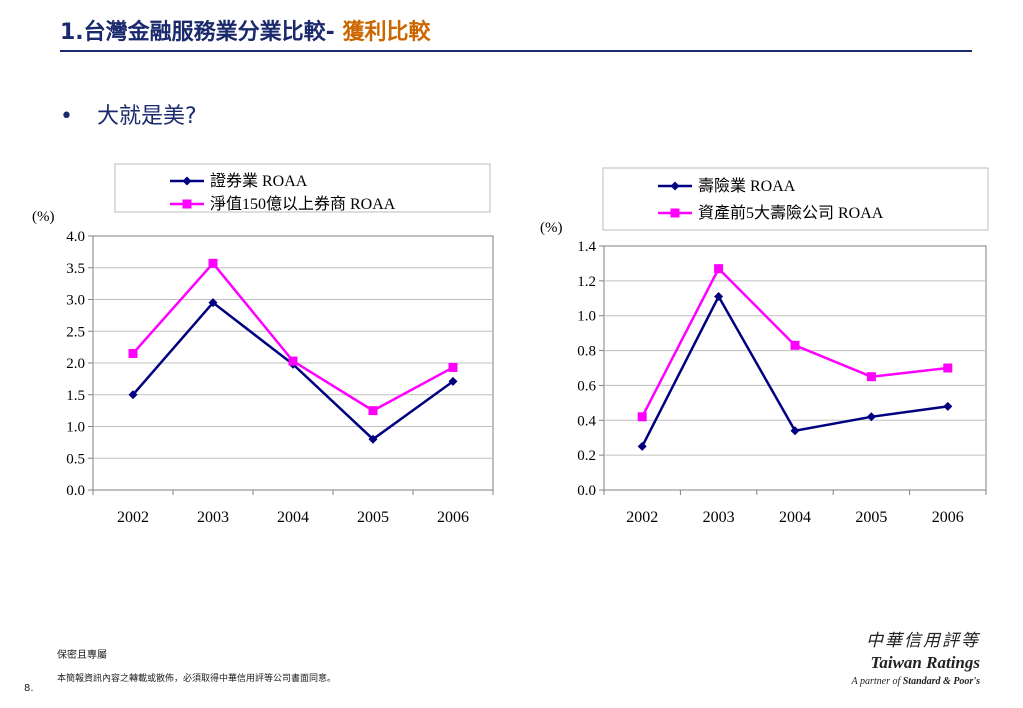 This screenshot has height=708, width=1023. Describe the element at coordinates (747, 186) in the screenshot. I see `legend-label: 壽險業 ROAA` at that location.